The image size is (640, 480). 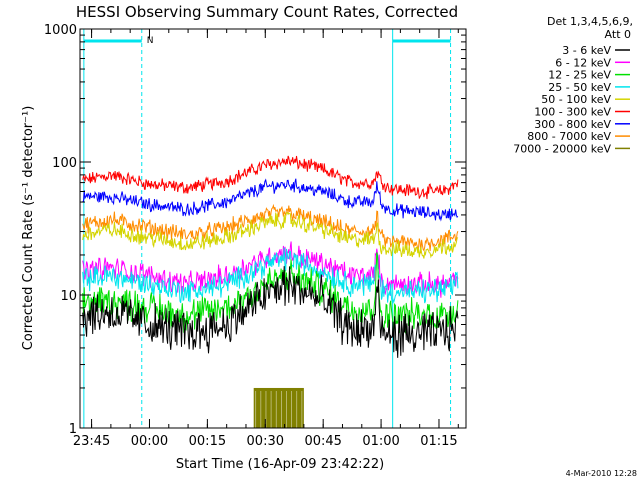 I want to click on x-tick-label: 23:45, so click(x=91, y=441).